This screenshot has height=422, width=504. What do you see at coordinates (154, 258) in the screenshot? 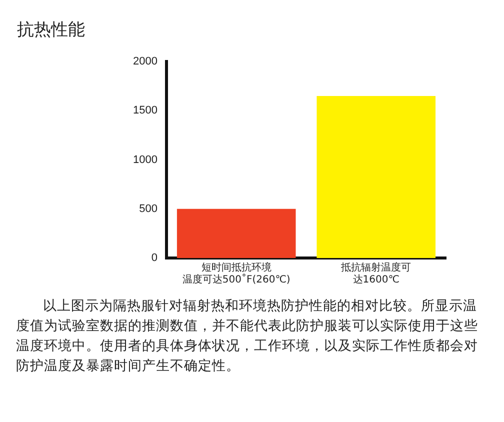
I see `y-tick-label: 0` at bounding box center [154, 258].